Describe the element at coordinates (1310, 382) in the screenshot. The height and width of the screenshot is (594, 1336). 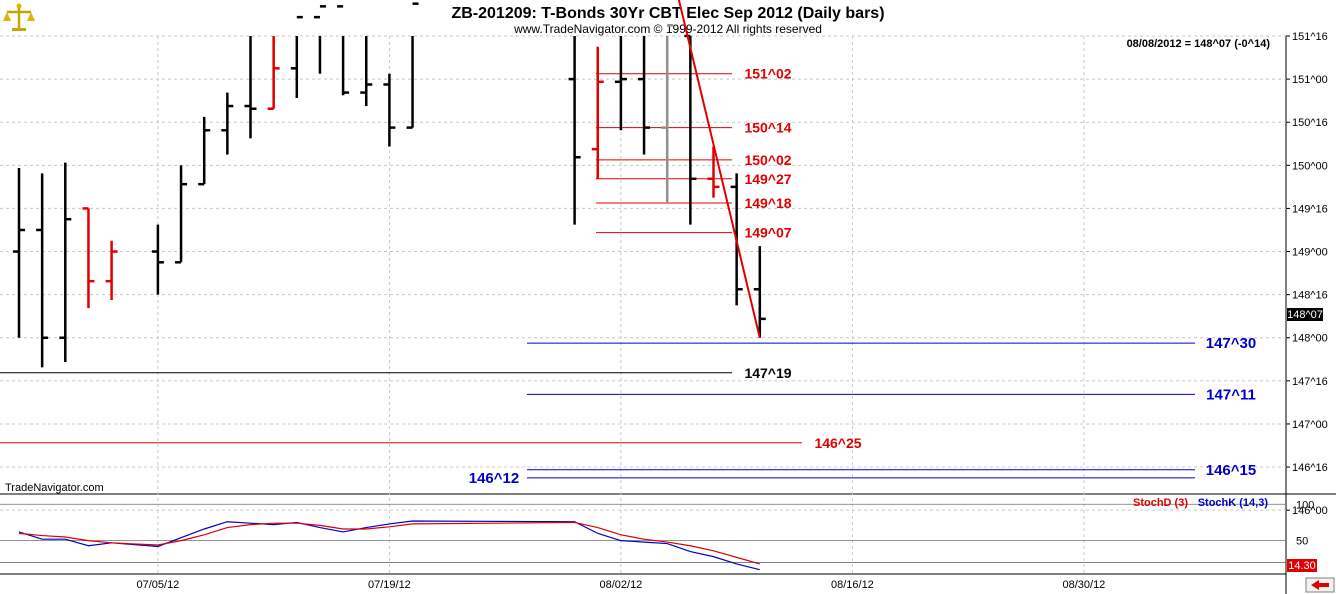
I see `price-tick-label: 147^16` at that location.